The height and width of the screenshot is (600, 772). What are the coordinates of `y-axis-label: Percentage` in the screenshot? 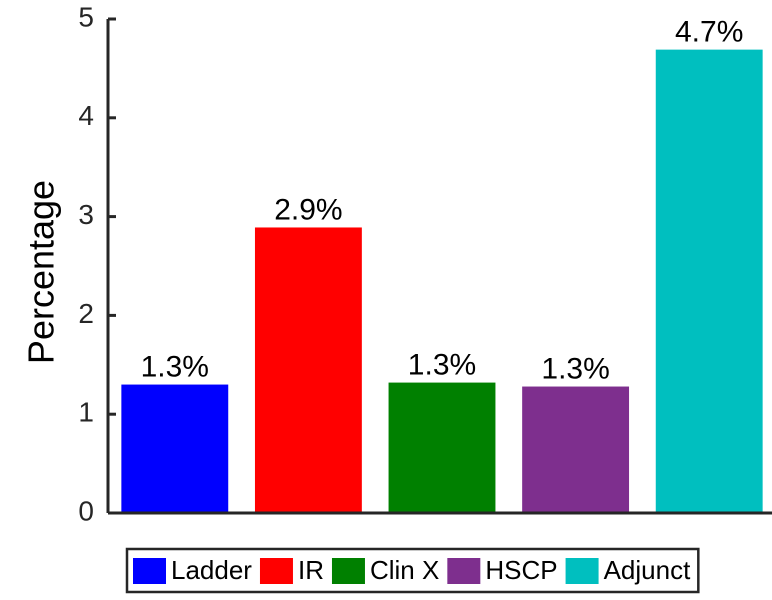 It's located at (41, 272).